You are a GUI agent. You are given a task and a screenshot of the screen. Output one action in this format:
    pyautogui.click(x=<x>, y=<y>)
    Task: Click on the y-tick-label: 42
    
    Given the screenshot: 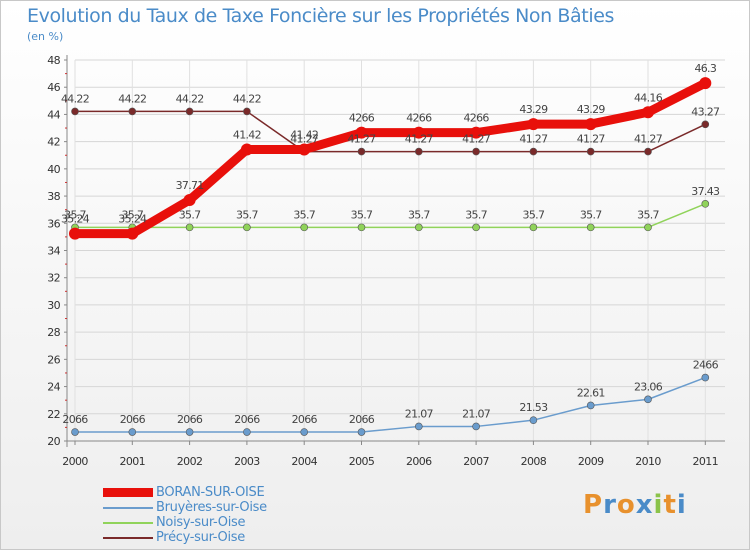 What is the action you would take?
    pyautogui.click(x=53, y=142)
    